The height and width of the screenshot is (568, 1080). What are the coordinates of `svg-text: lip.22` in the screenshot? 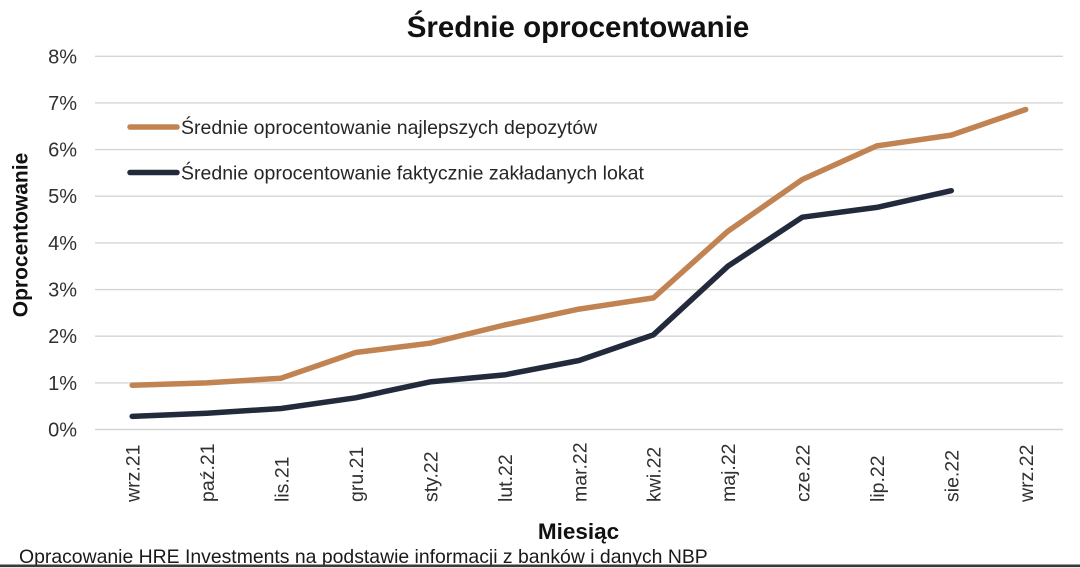 It's located at (878, 478).